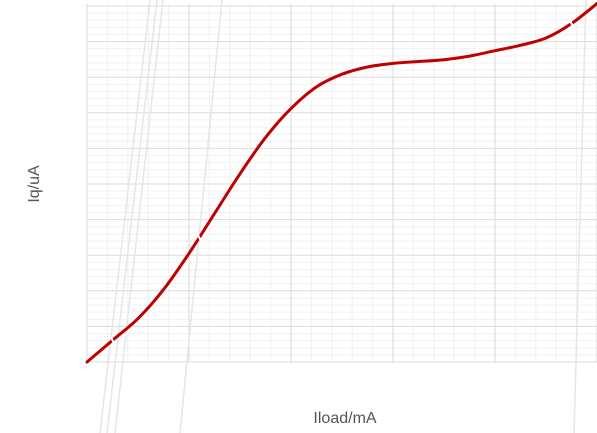  I want to click on x-axis-label: Iload/mA, so click(344, 418).